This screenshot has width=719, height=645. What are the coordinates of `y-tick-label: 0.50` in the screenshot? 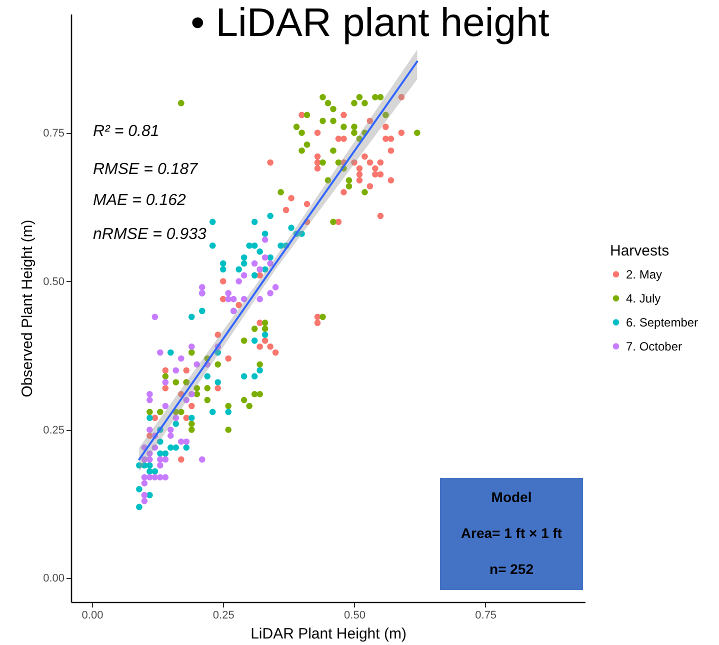 It's located at (53, 282).